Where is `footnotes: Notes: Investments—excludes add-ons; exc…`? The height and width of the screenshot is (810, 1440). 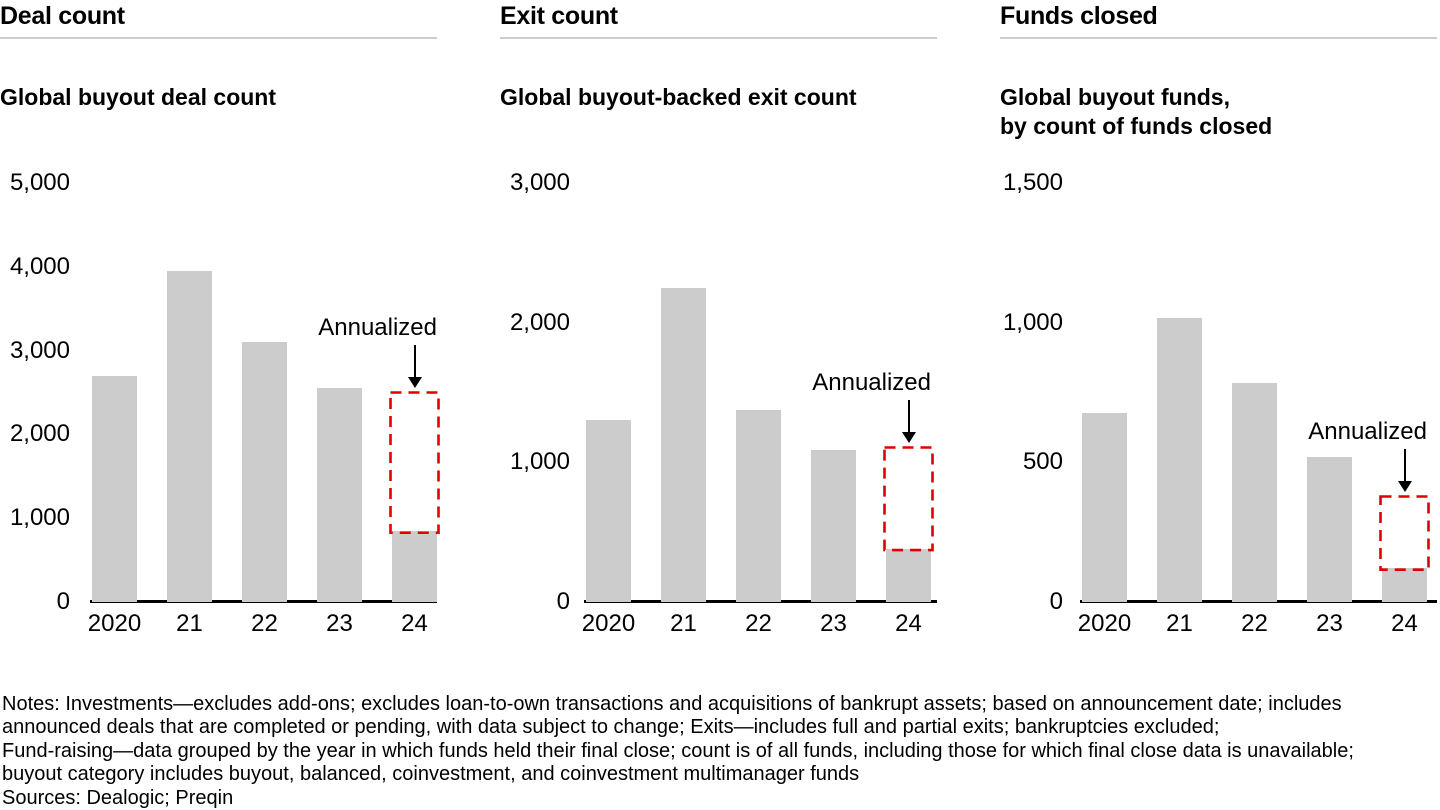
footnotes: Notes: Investments—excludes add-ons; exc… is located at coordinates (720, 751).